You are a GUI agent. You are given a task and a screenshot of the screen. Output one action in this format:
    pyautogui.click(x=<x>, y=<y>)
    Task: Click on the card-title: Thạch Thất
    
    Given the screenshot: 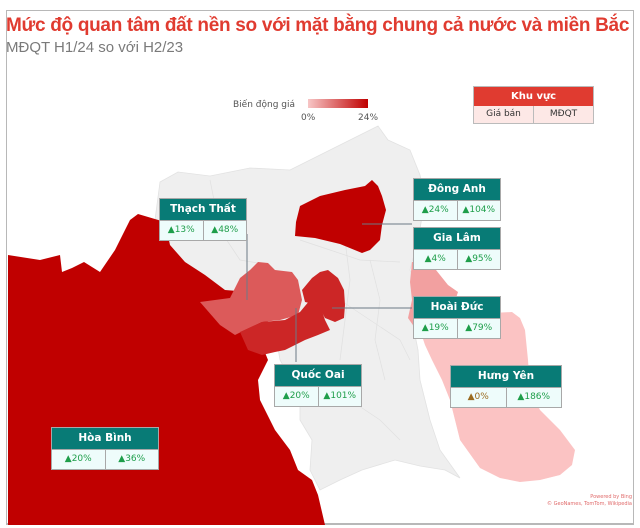 What is the action you would take?
    pyautogui.click(x=203, y=209)
    